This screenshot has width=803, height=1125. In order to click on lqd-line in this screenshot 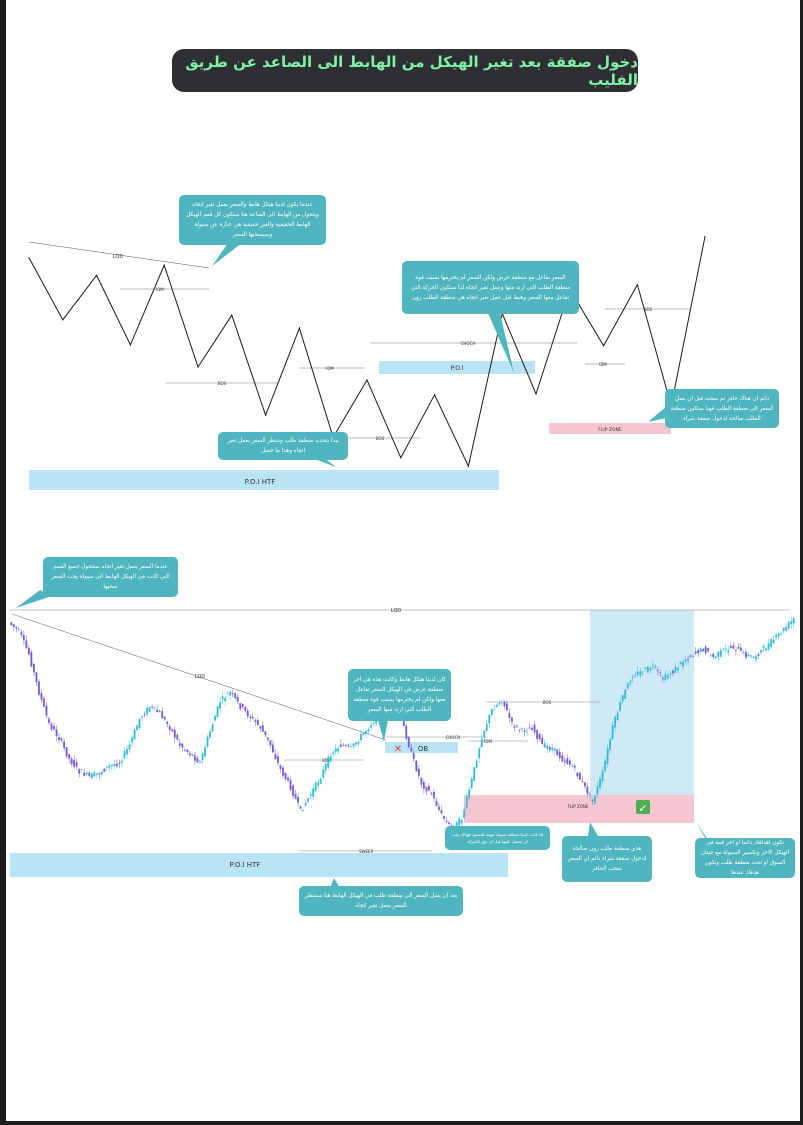, I will do `click(119, 255)`.